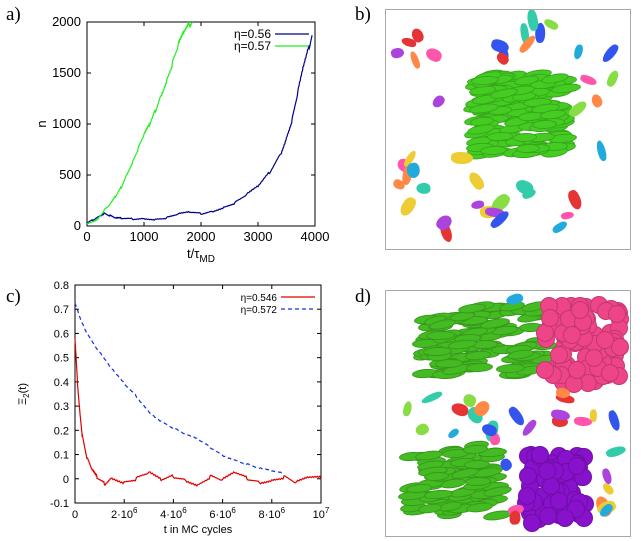 Image resolution: width=644 pixels, height=541 pixels. What do you see at coordinates (13, 296) in the screenshot?
I see `panel-label-c: c)` at bounding box center [13, 296].